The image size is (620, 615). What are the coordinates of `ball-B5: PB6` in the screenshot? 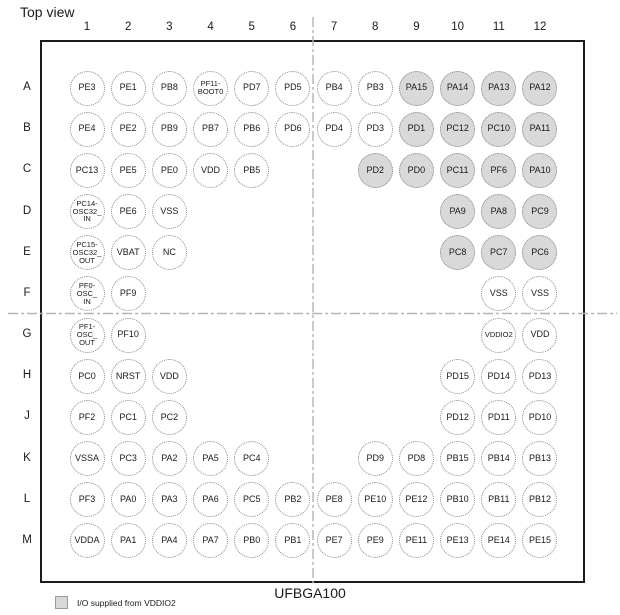 It's located at (252, 129).